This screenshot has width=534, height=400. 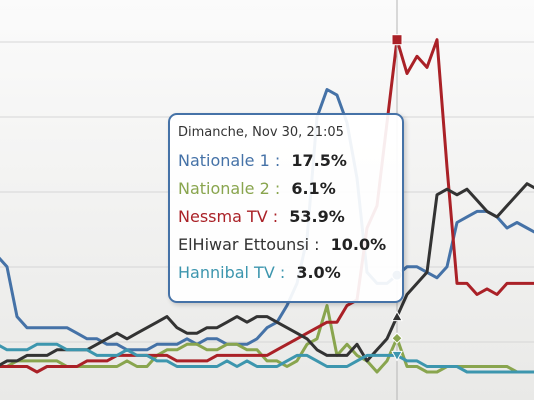 What do you see at coordinates (267, 358) in the screenshot?
I see `series-line` at bounding box center [267, 358].